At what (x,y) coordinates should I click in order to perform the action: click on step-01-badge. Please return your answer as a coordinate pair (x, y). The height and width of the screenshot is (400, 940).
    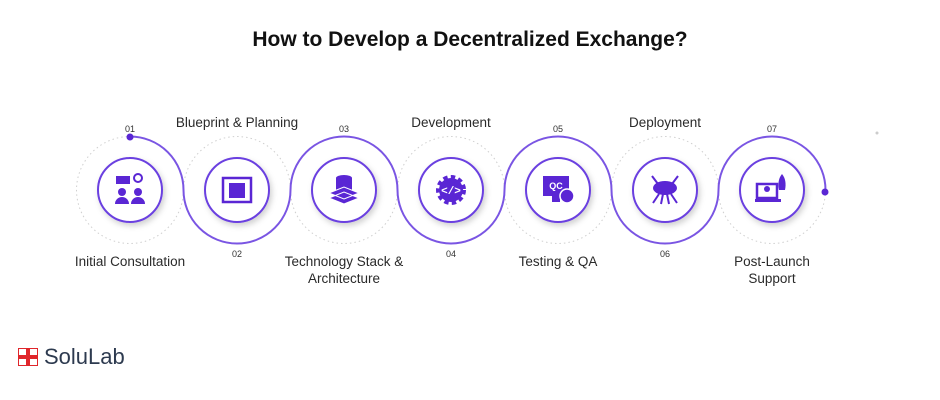
    Looking at the image, I should click on (130, 190).